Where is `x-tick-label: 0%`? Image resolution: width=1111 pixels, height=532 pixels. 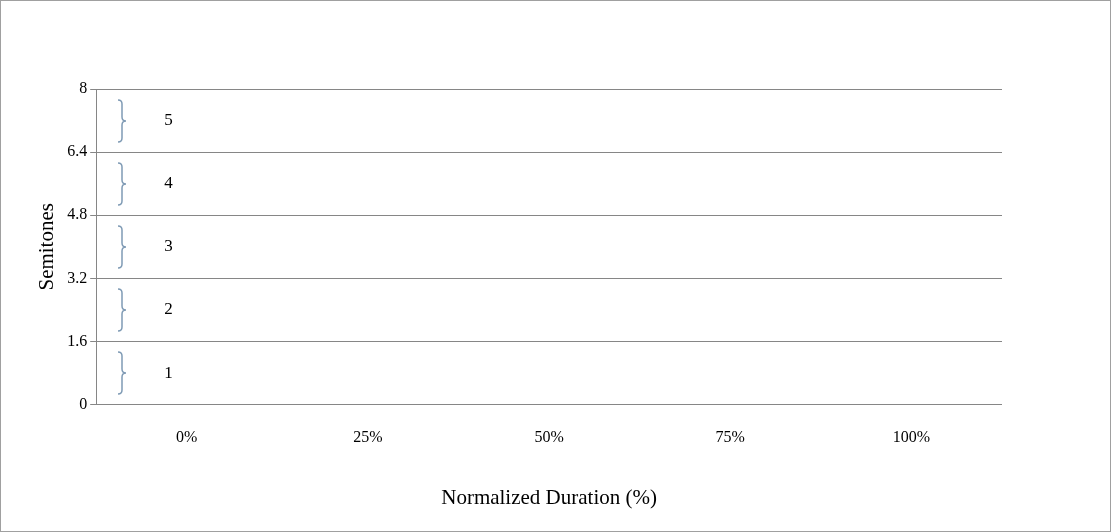 x-tick-label: 0% is located at coordinates (187, 437).